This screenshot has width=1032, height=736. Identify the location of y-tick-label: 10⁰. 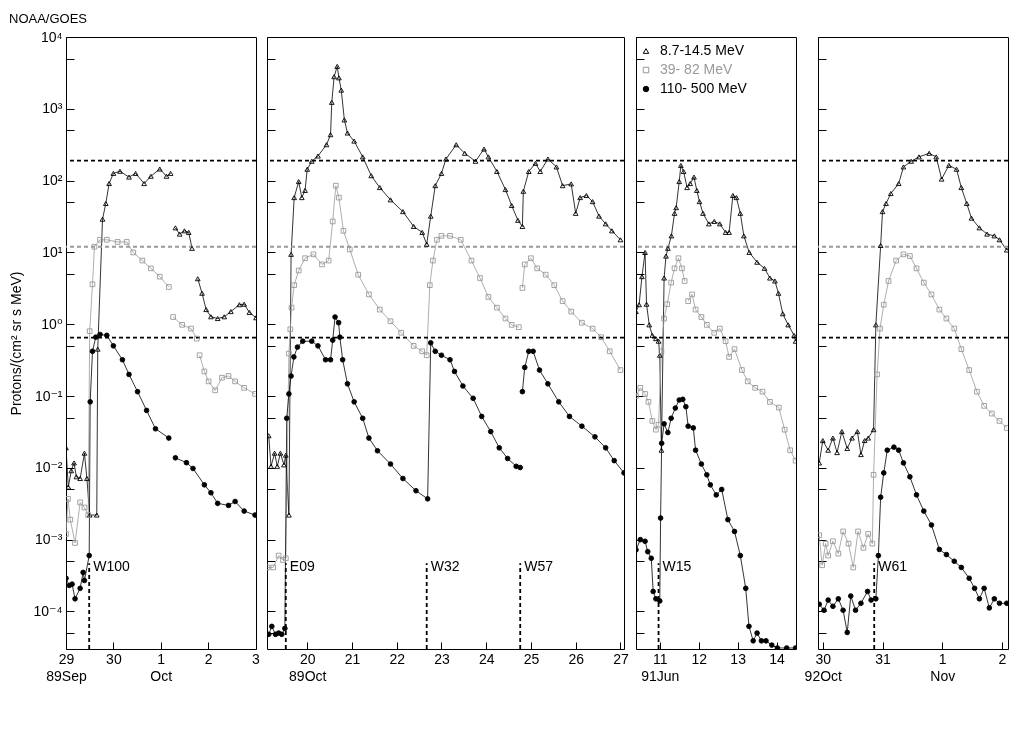
(52, 323).